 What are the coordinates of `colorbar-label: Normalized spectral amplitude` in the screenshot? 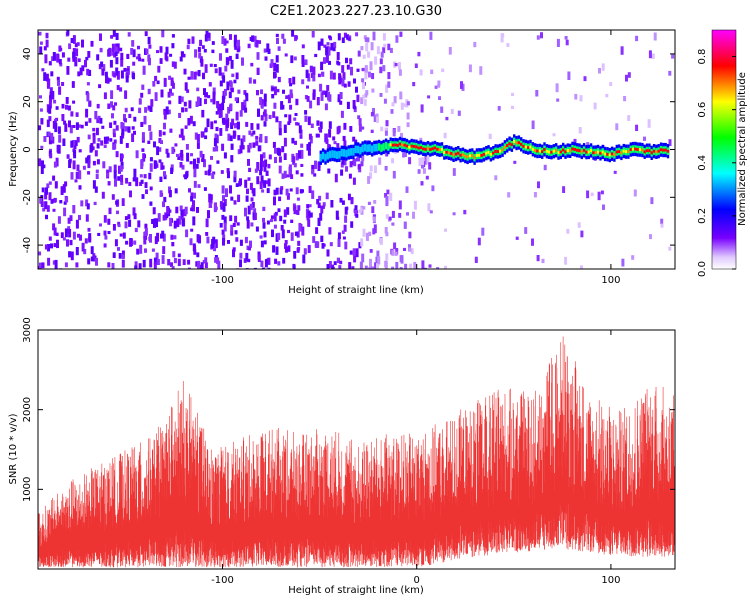 It's located at (742, 149).